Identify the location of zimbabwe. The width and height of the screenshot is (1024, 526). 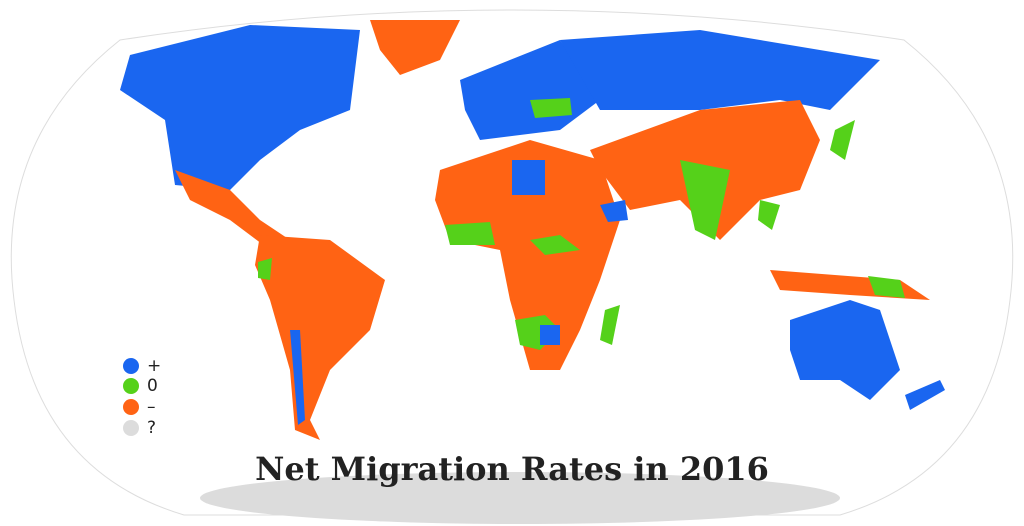
(550, 335).